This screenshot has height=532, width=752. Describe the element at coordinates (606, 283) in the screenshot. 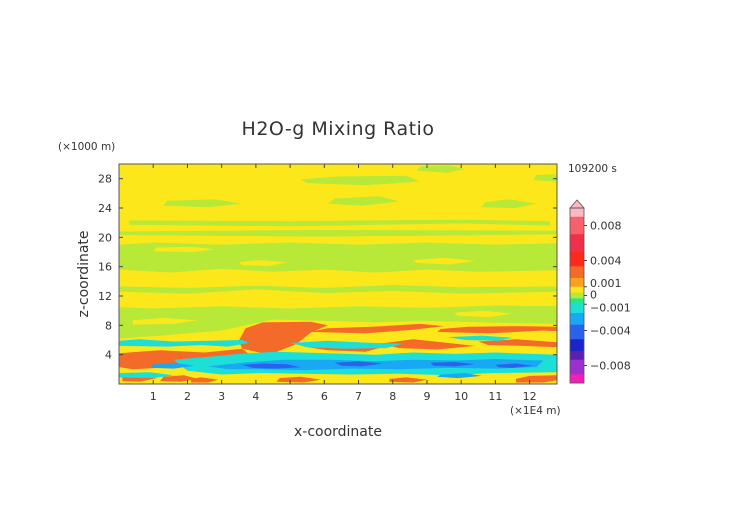

I see `colorbar-tick-label: 0.001` at that location.